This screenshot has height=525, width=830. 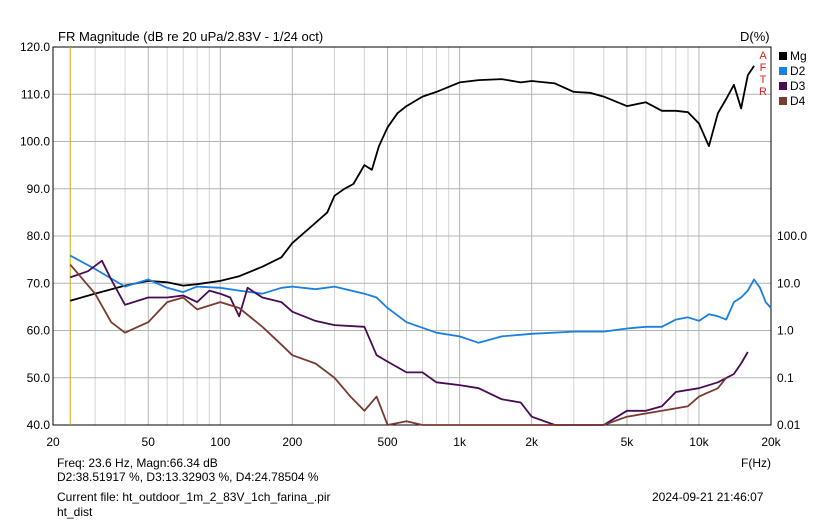 I want to click on x-tick-label: 50, so click(x=149, y=442).